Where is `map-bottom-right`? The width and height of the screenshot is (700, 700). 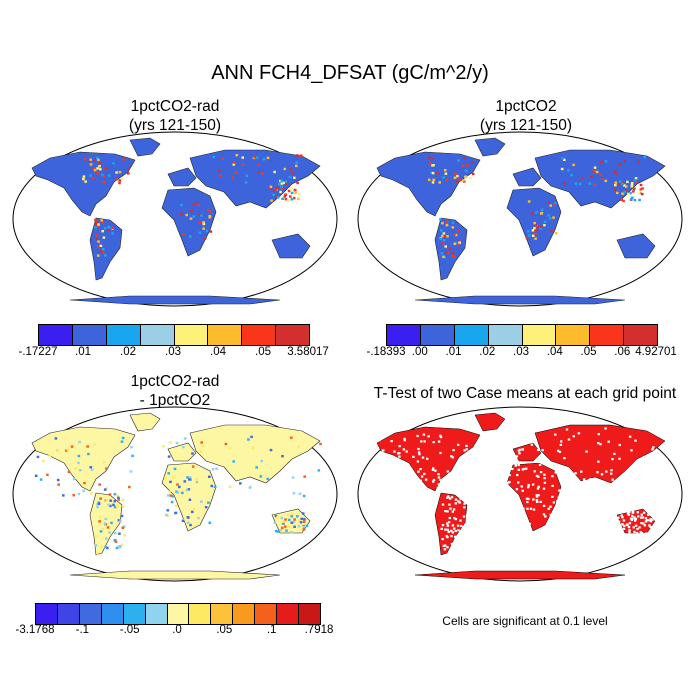
map-bottom-right is located at coordinates (520, 494).